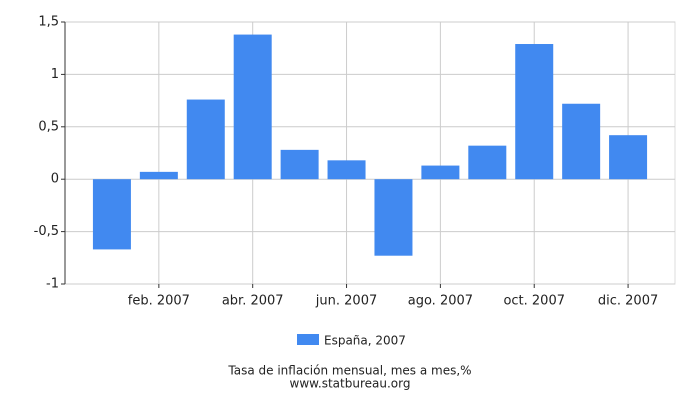 This screenshot has width=700, height=400. Describe the element at coordinates (628, 301) in the screenshot. I see `x-tick-label: dic. 2007` at that location.